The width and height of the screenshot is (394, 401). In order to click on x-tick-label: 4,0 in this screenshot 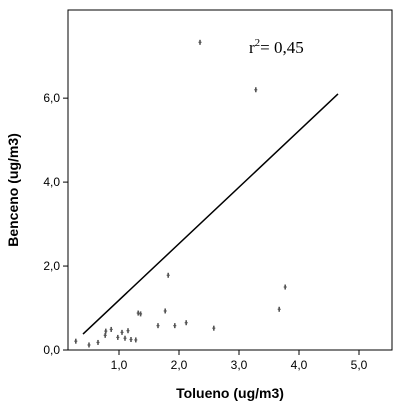, I will do `click(299, 365)`.